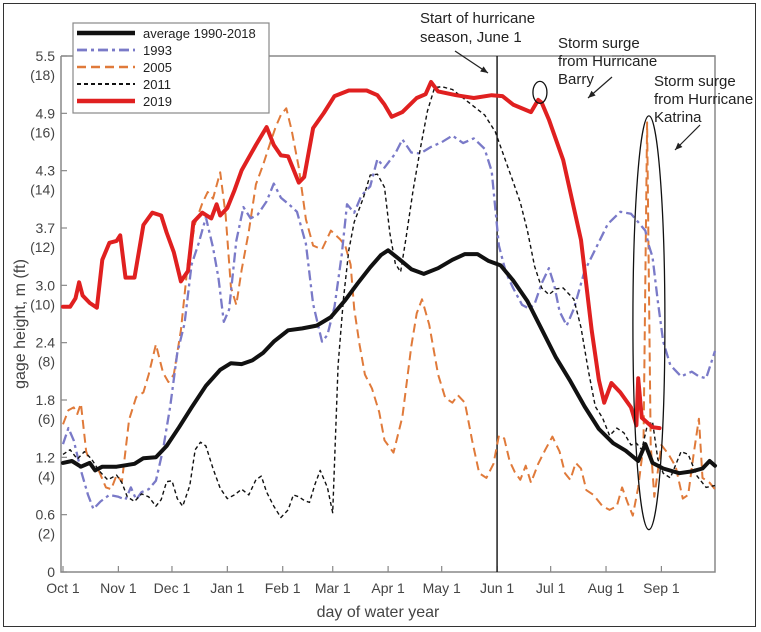  What do you see at coordinates (46, 285) in the screenshot?
I see `y-tick-label-m: 3.0` at bounding box center [46, 285].